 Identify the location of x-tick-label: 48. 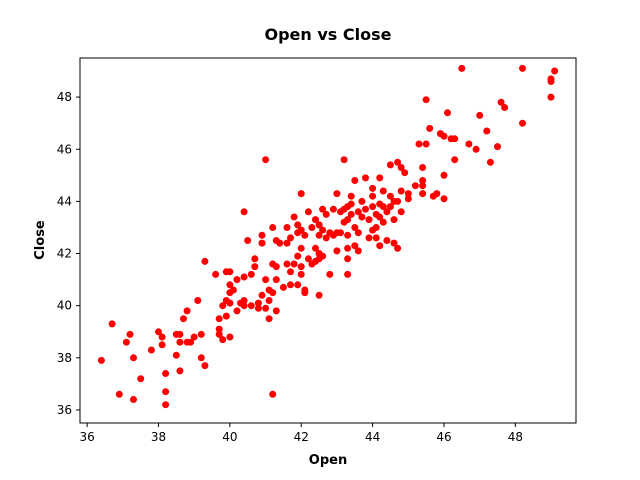
(515, 437).